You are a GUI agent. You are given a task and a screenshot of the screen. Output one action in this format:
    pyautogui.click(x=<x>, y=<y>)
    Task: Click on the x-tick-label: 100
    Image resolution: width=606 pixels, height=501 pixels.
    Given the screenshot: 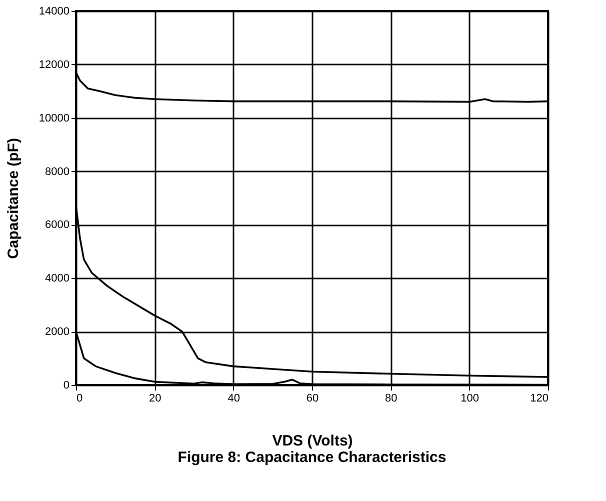 What is the action you would take?
    pyautogui.click(x=470, y=398)
    